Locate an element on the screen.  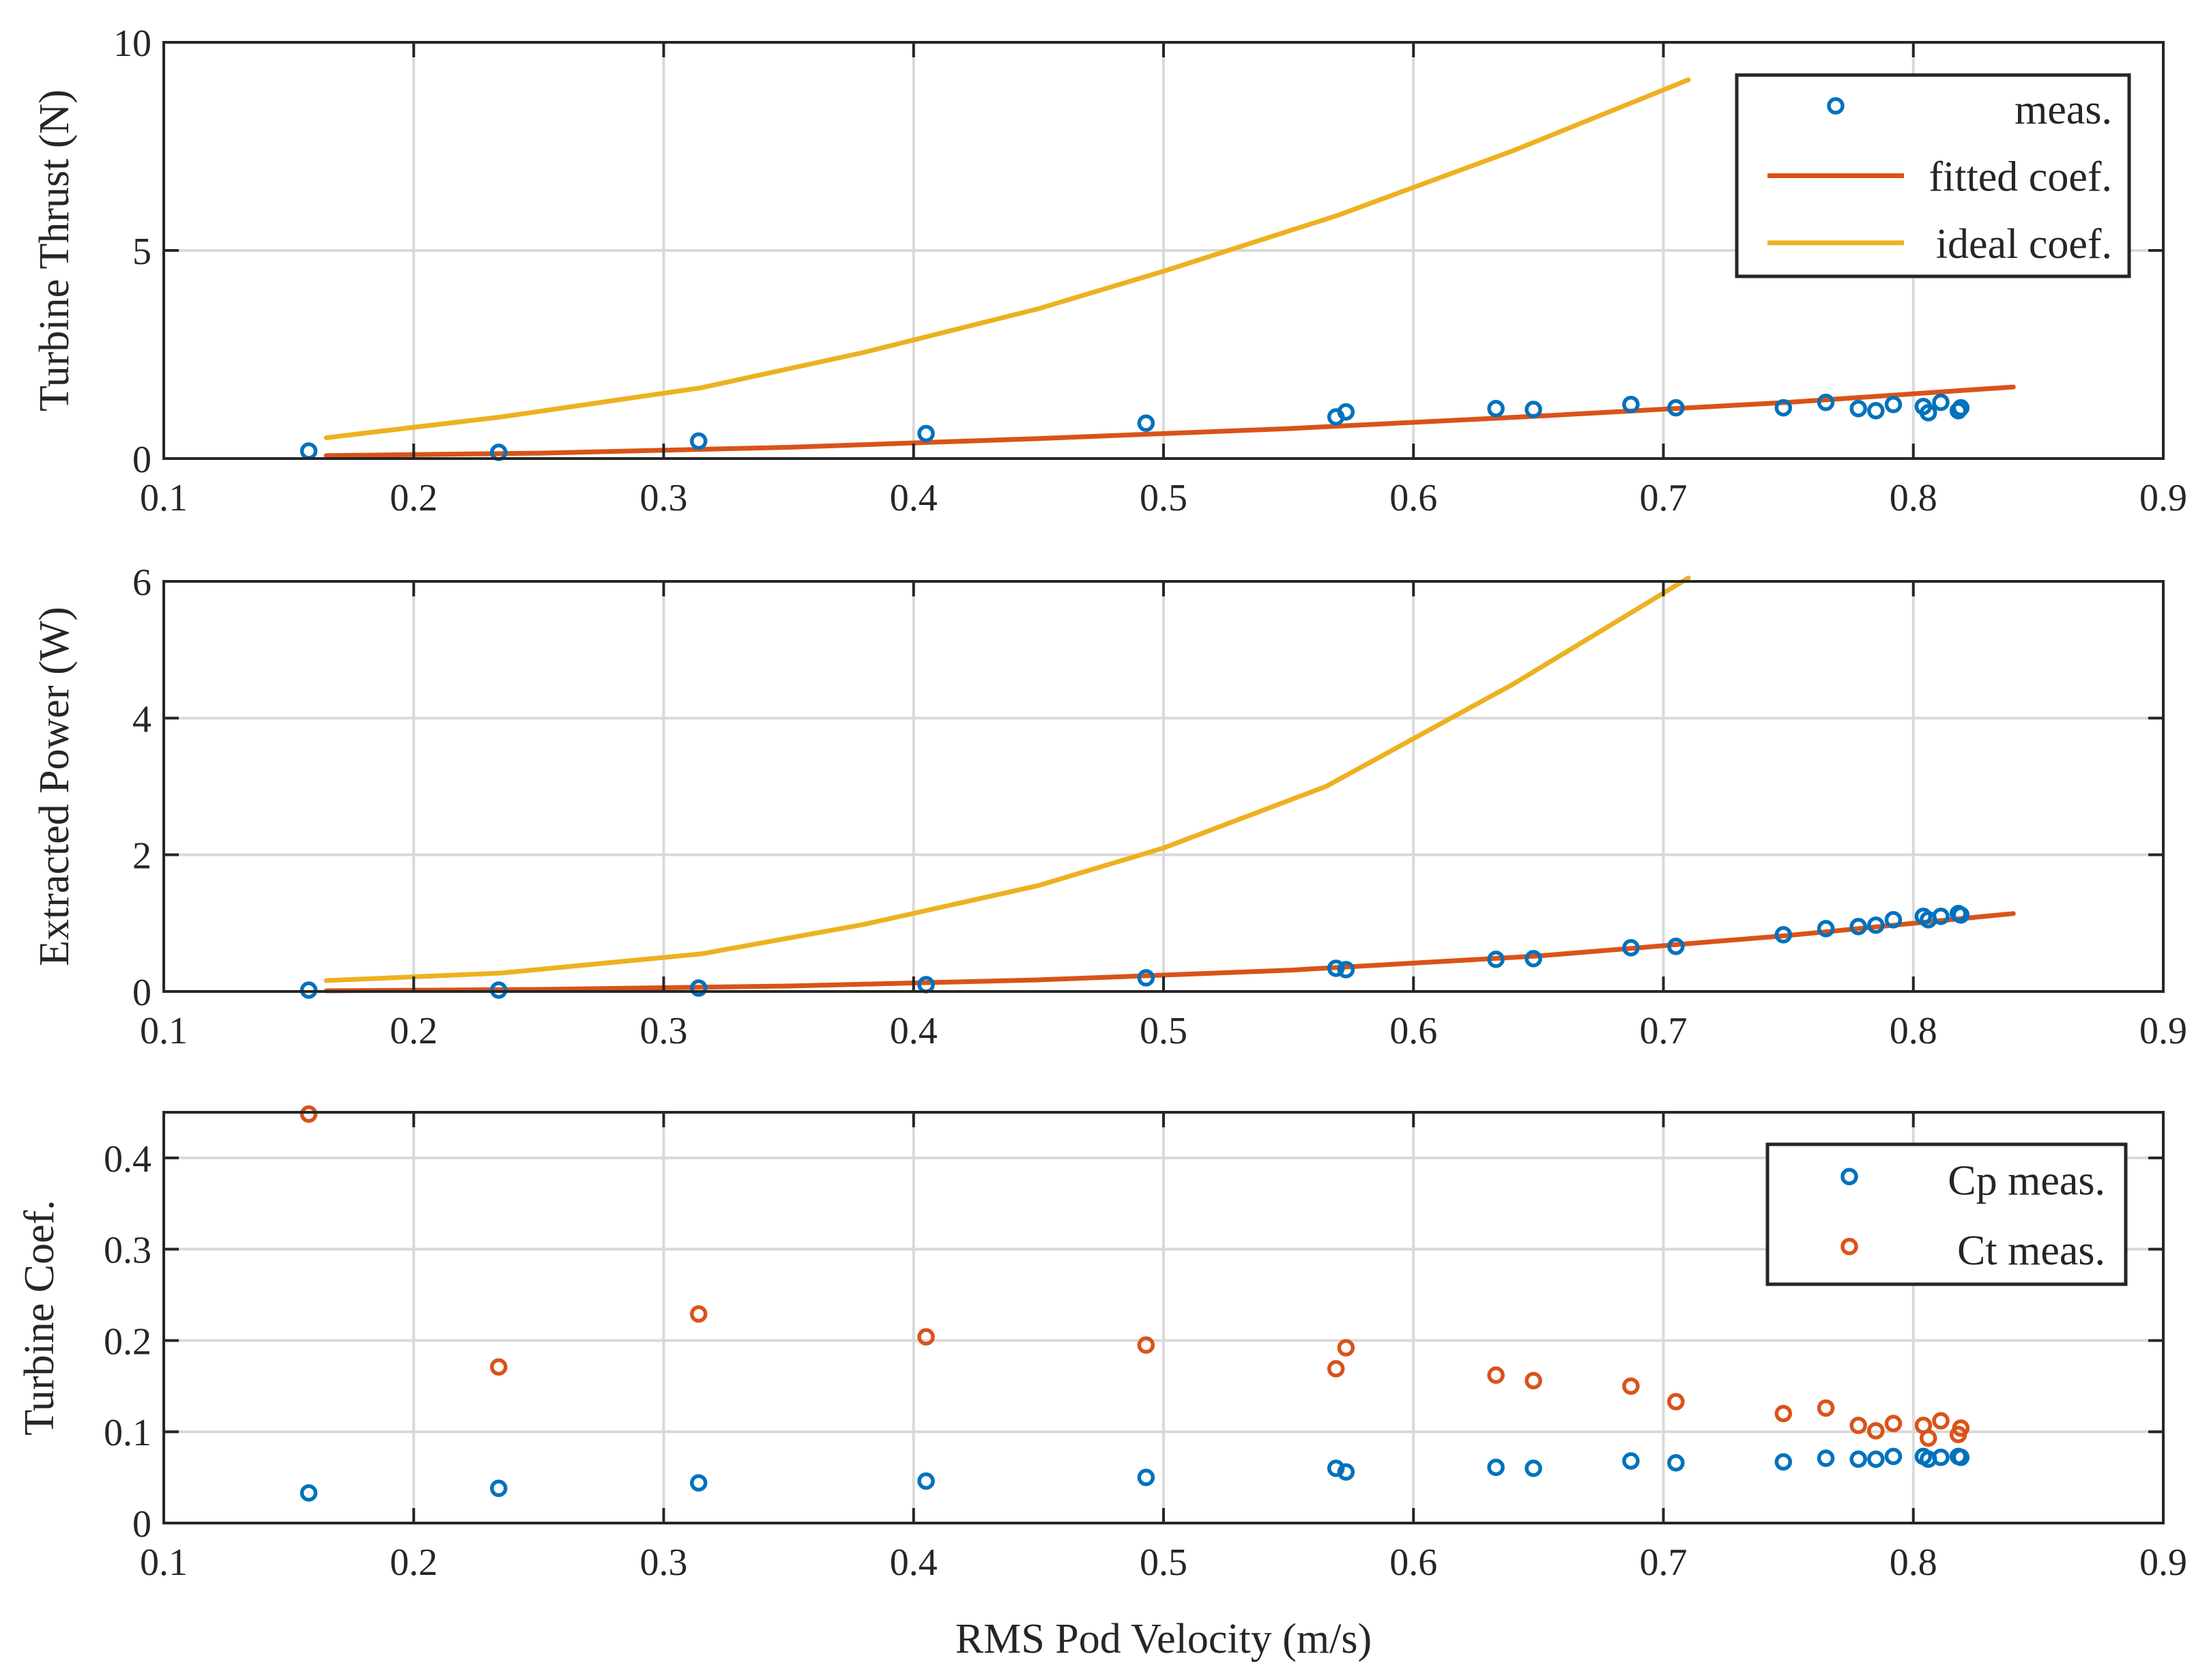
y-tick-label: 0.4 is located at coordinates (127, 1159).